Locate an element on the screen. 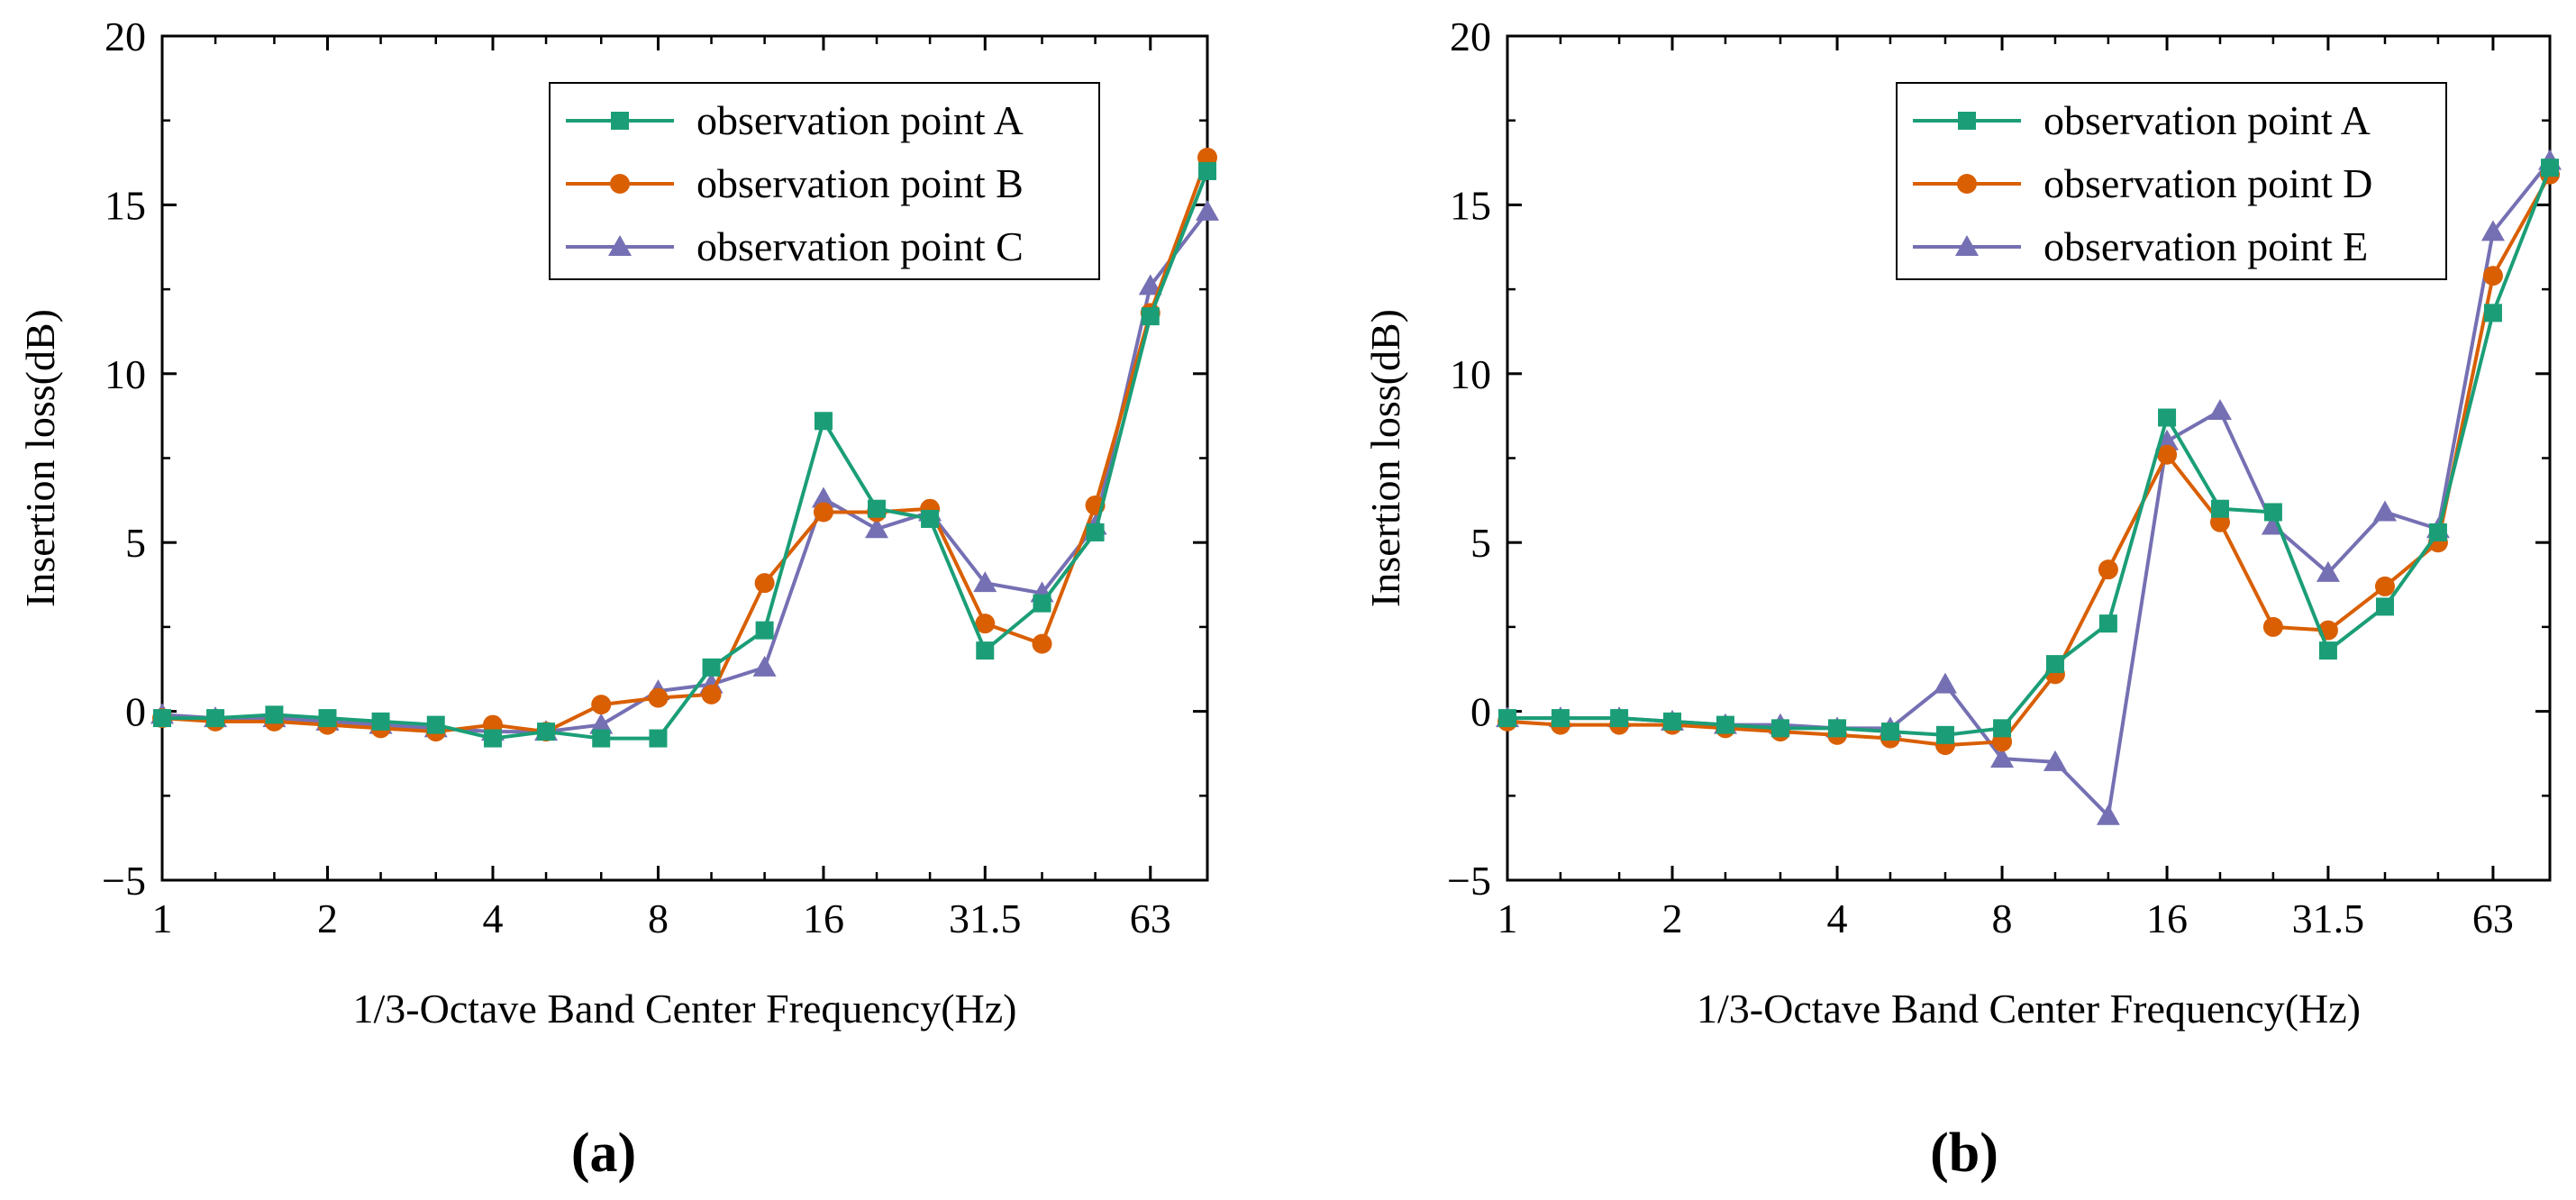 This screenshot has width=2576, height=1200. y-tick-label: −5 is located at coordinates (1469, 881).